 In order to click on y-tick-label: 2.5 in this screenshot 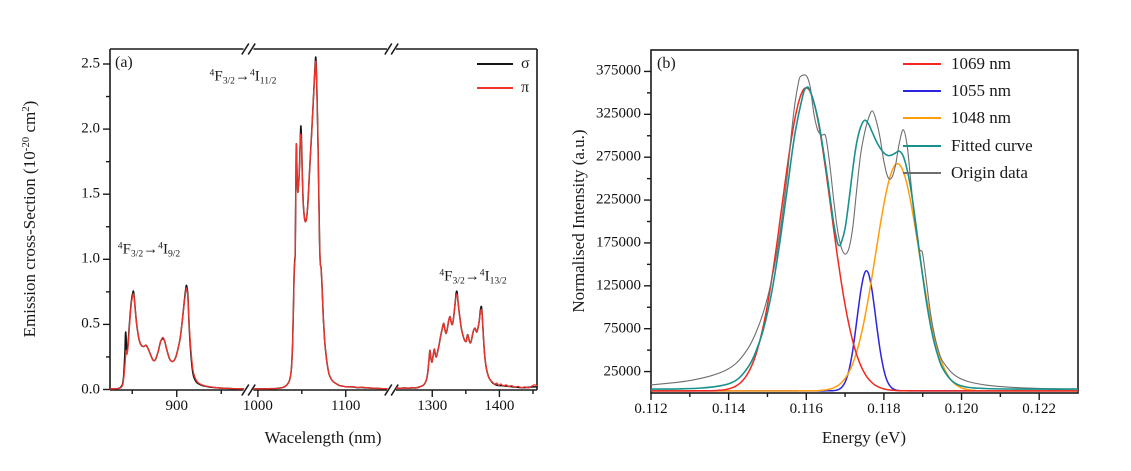, I will do `click(90, 63)`.